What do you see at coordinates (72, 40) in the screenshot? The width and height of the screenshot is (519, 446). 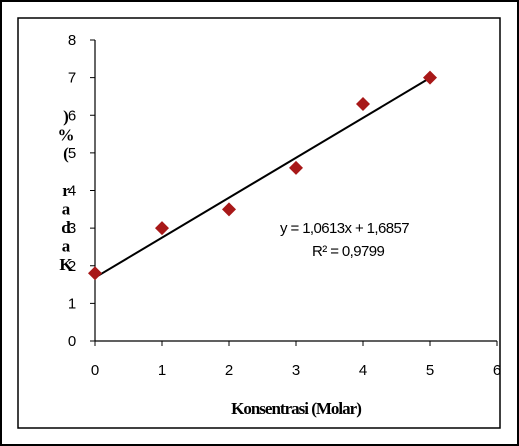 I see `y-tick-label: 8` at bounding box center [72, 40].